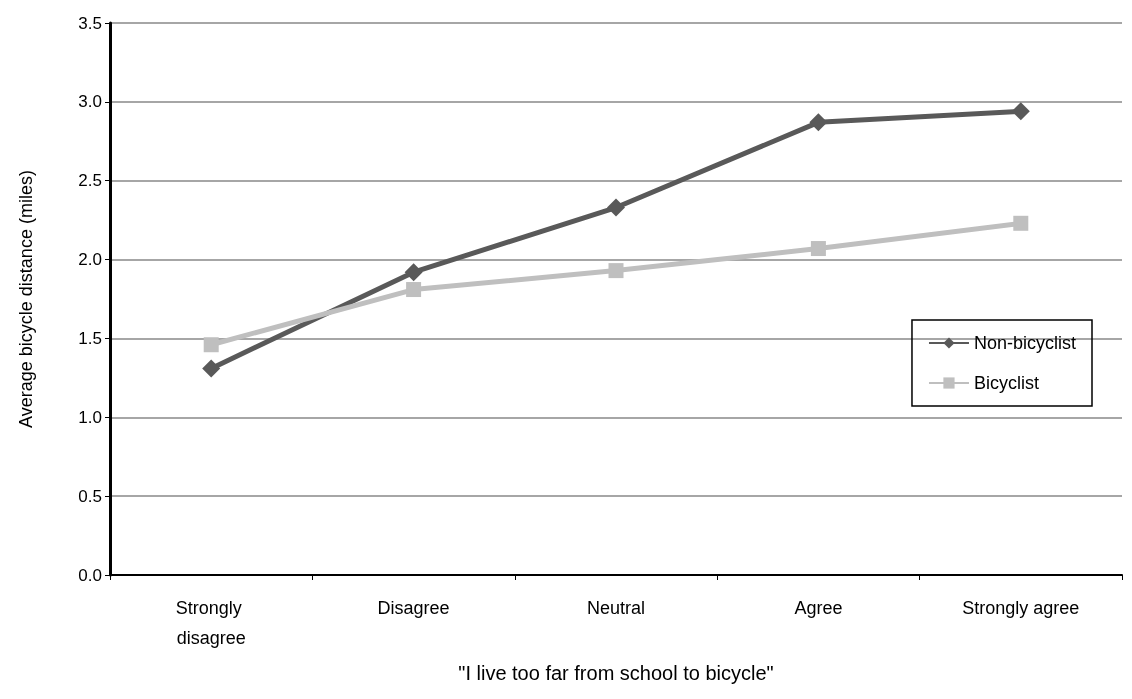 This screenshot has width=1132, height=699. Describe the element at coordinates (1006, 383) in the screenshot. I see `legend-label: Bicyclist` at that location.